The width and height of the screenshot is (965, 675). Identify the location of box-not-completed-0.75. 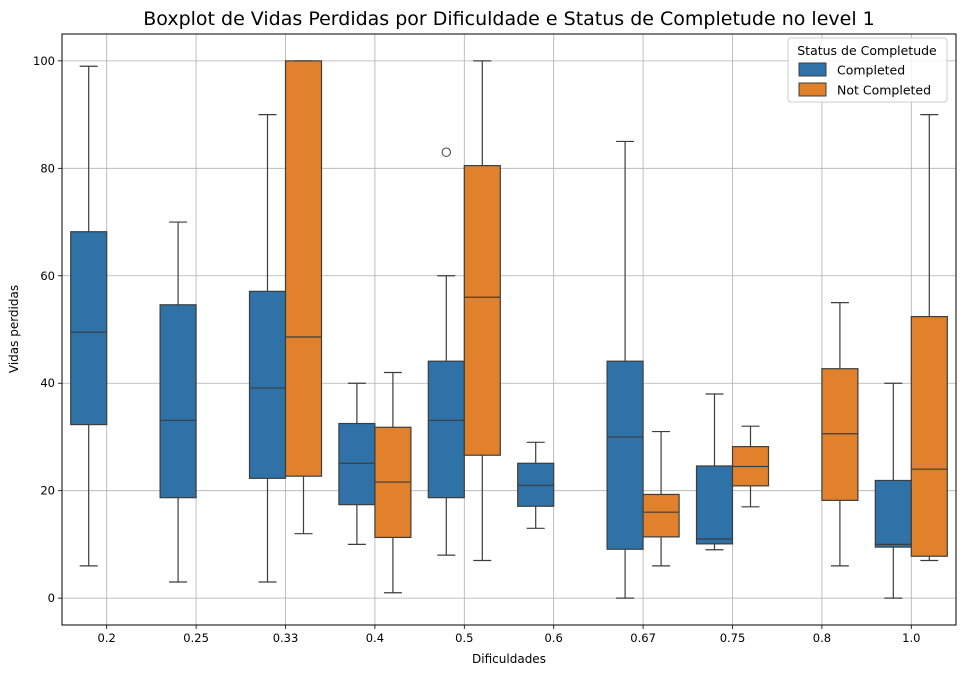
(750, 466).